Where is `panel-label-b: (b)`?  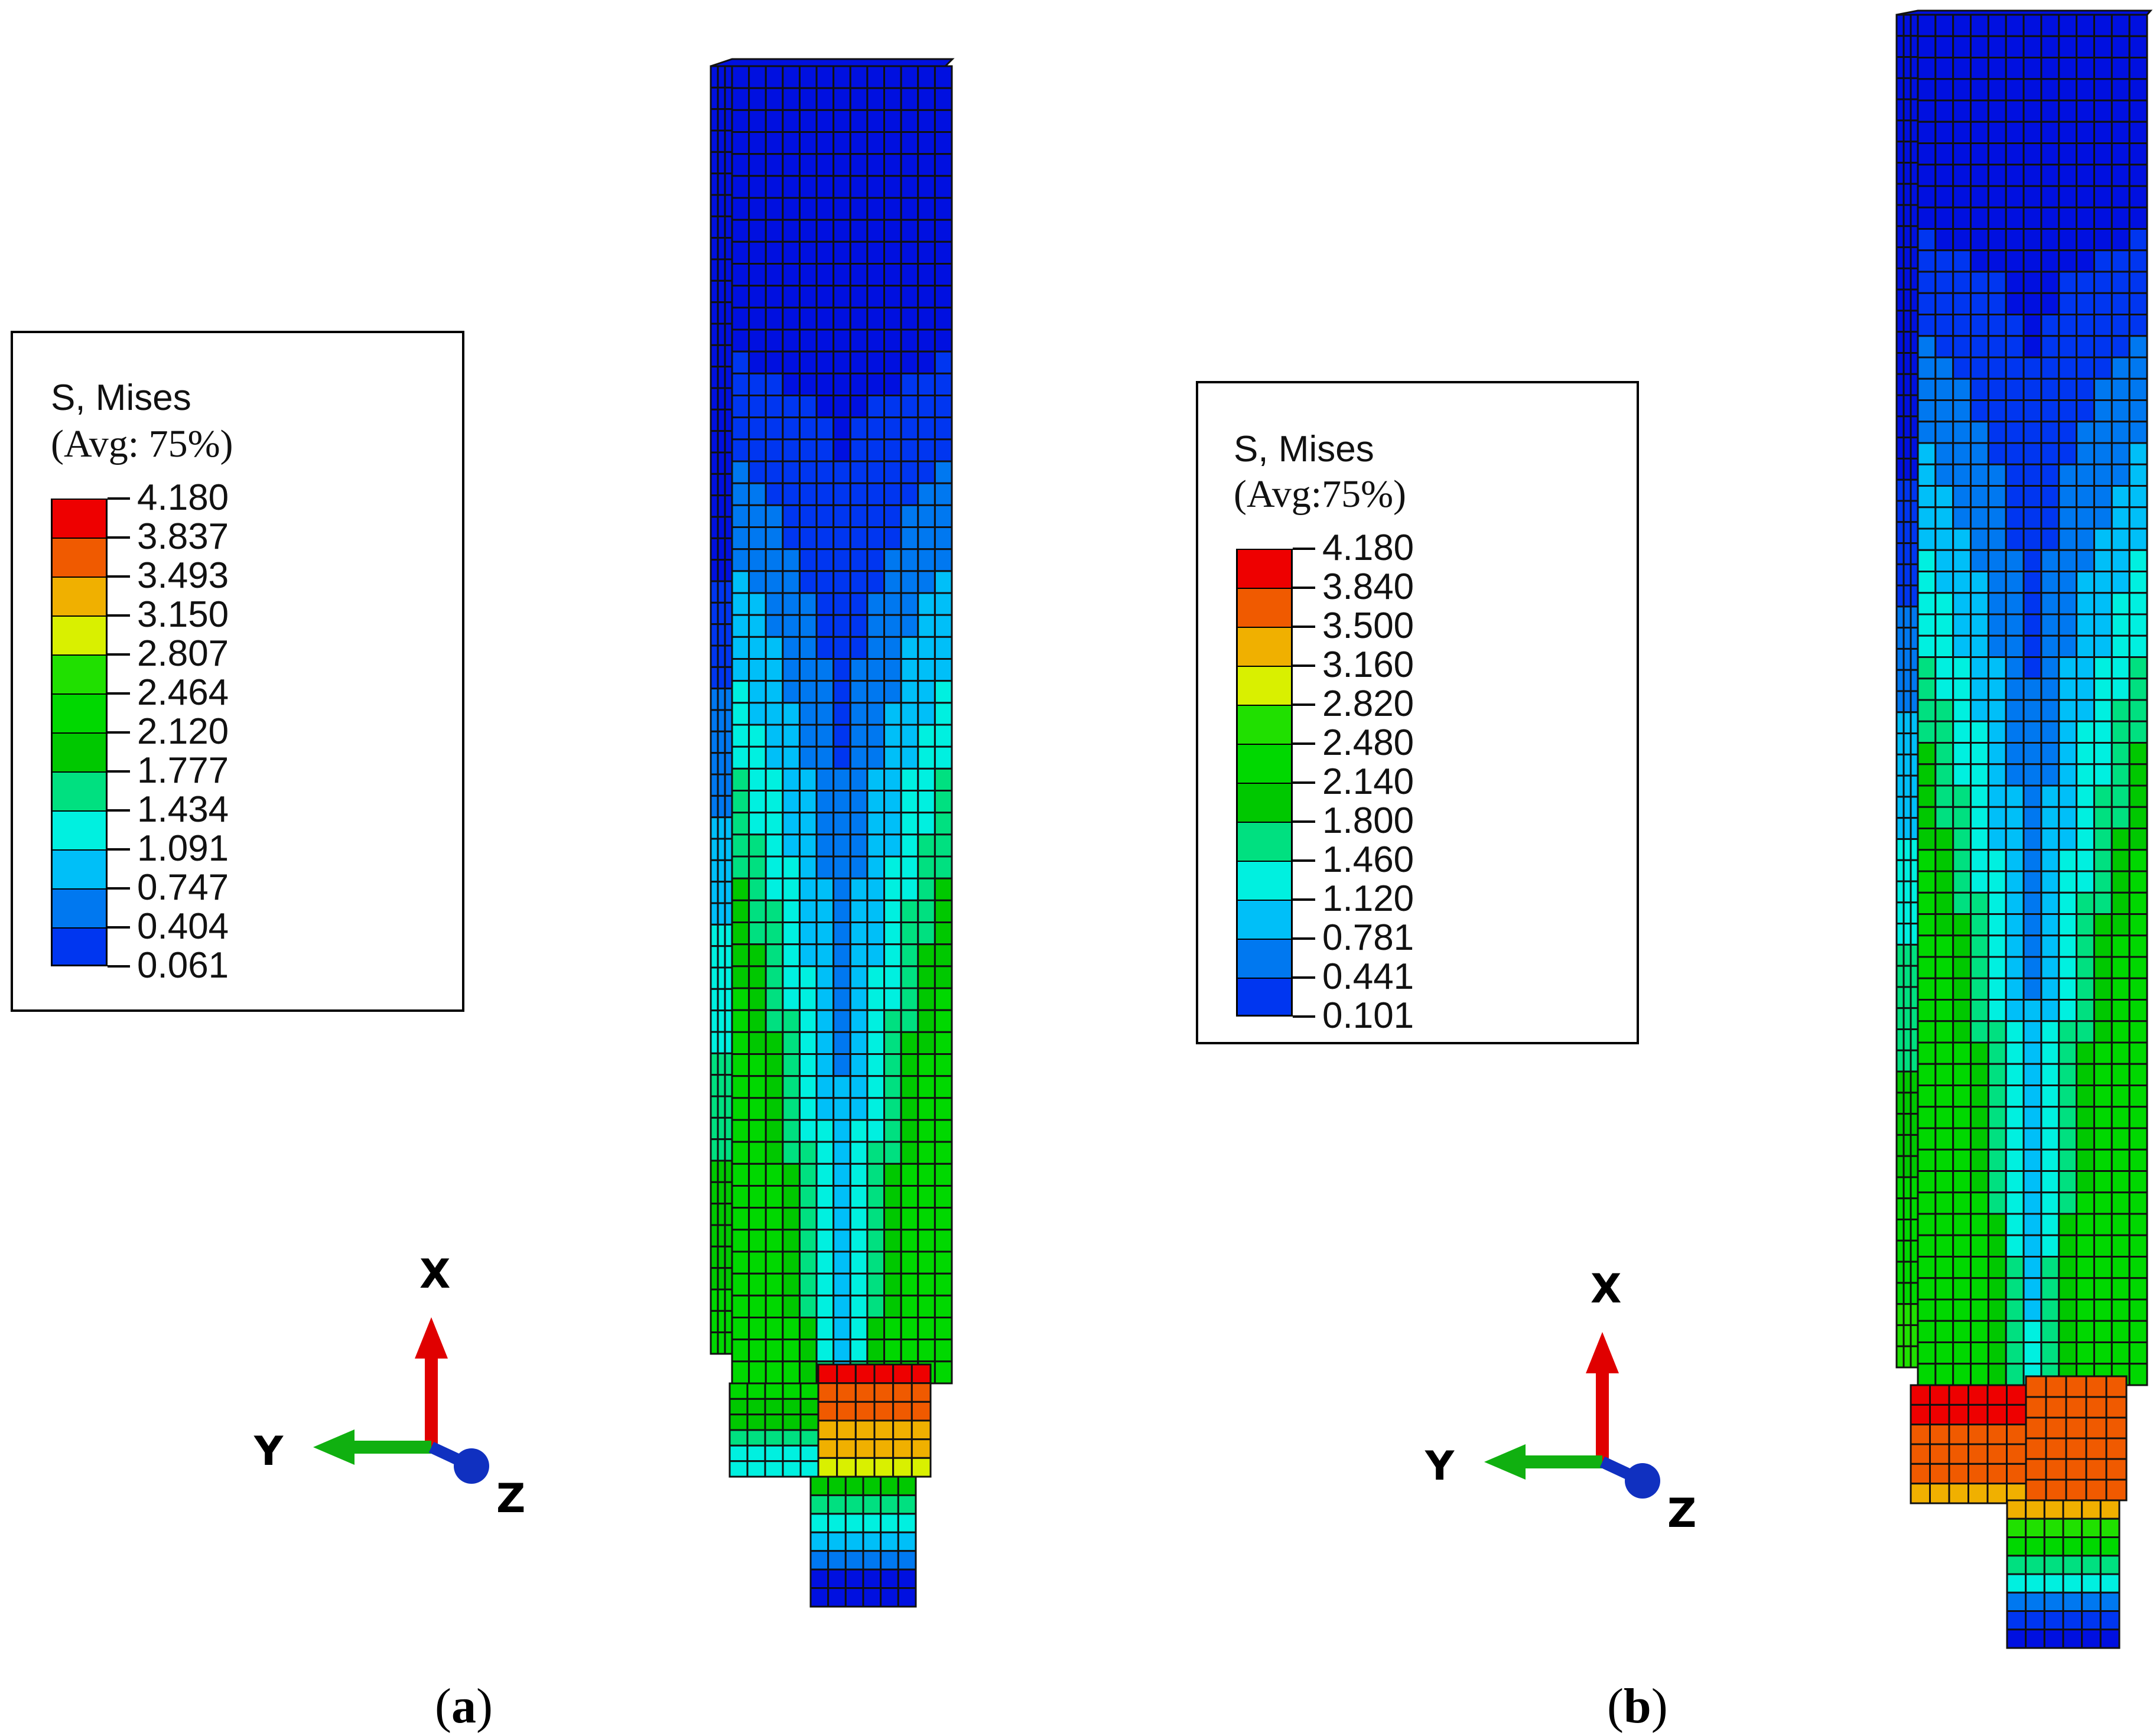
panel-label-b: (b) is located at coordinates (1637, 1707).